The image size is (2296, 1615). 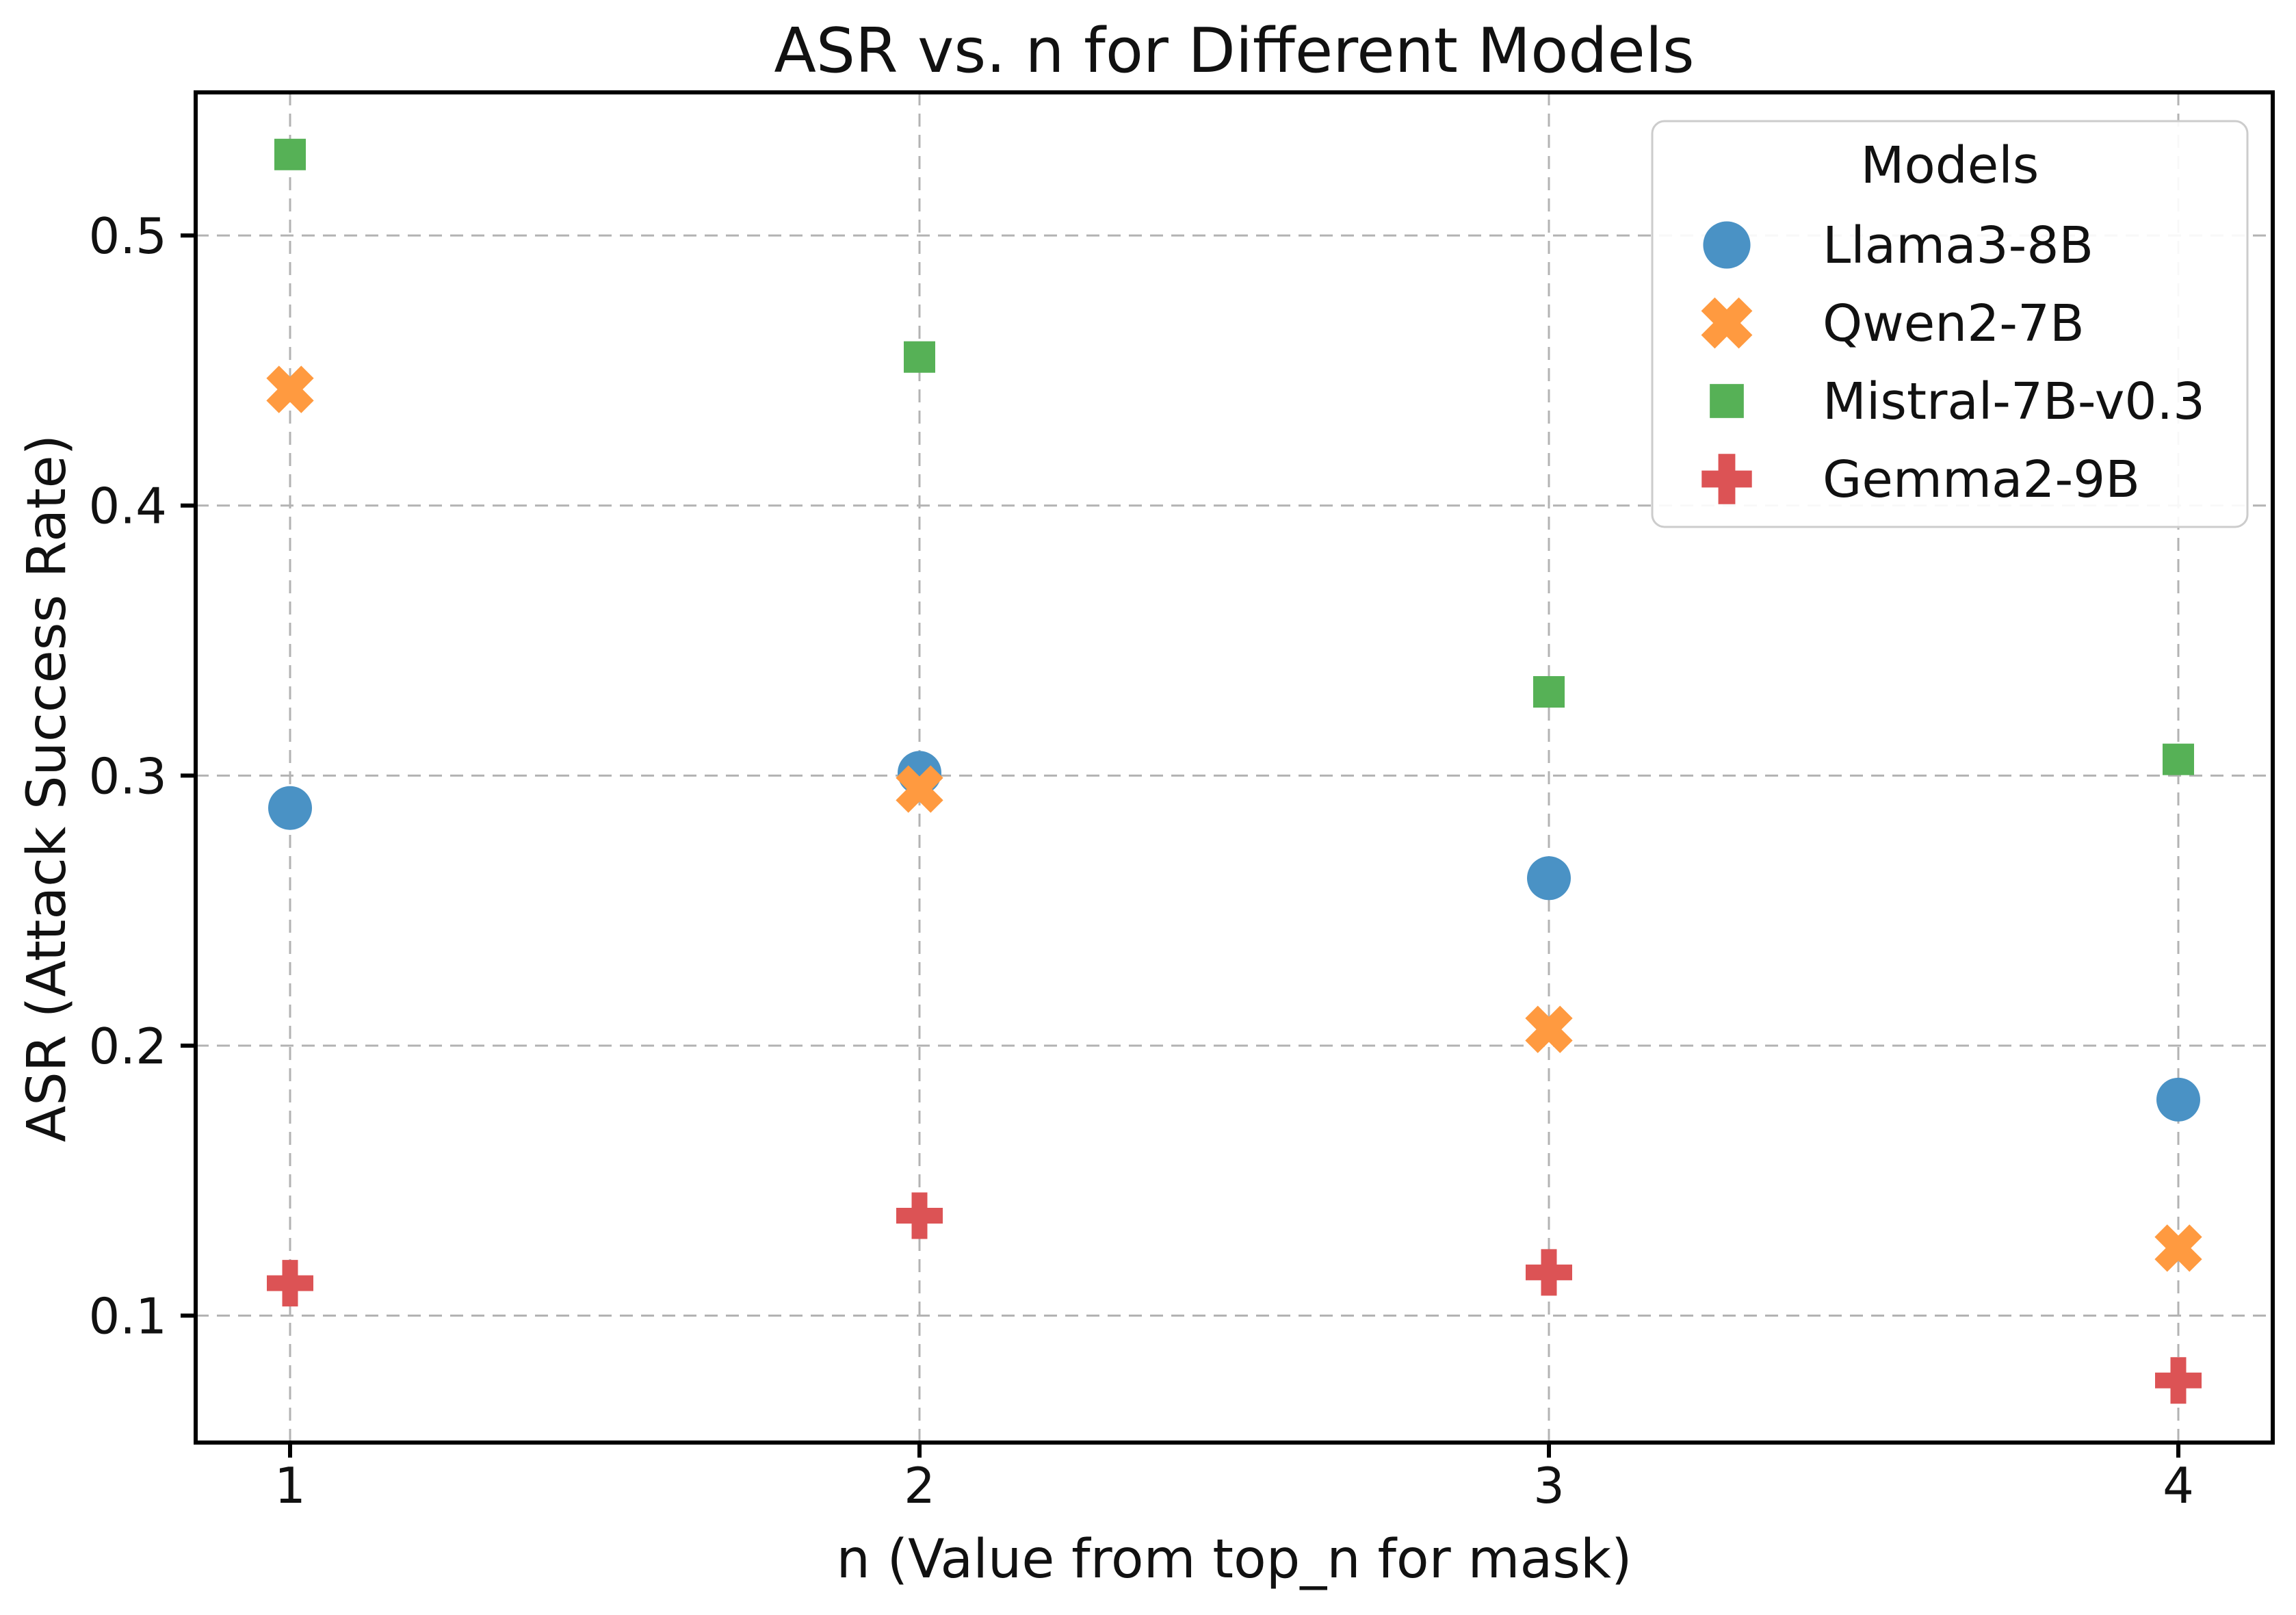 I want to click on point-llama3-8b-n3, so click(x=1549, y=878).